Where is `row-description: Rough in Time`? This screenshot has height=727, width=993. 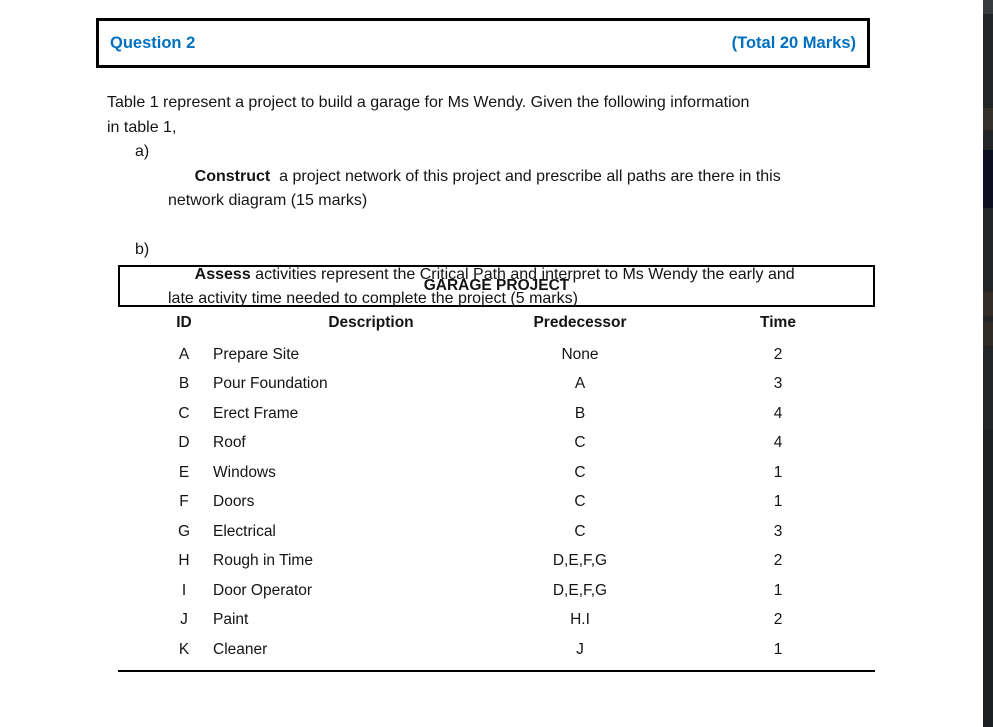
row-description: Rough in Time is located at coordinates (263, 561).